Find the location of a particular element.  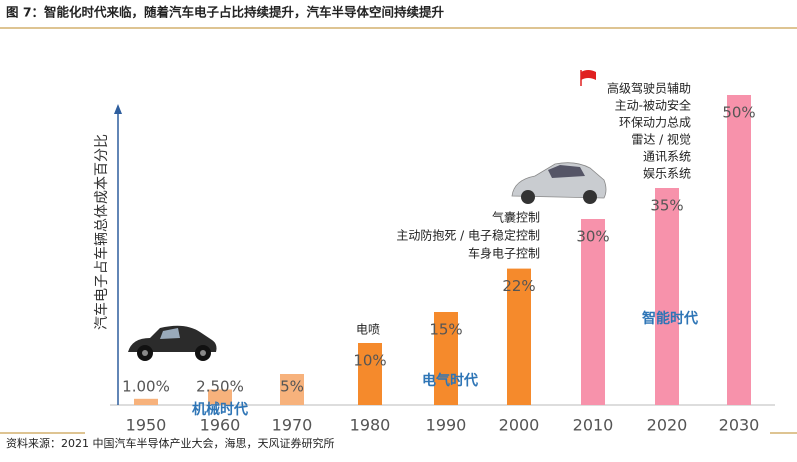

vintage-car-icon is located at coordinates (172, 343).